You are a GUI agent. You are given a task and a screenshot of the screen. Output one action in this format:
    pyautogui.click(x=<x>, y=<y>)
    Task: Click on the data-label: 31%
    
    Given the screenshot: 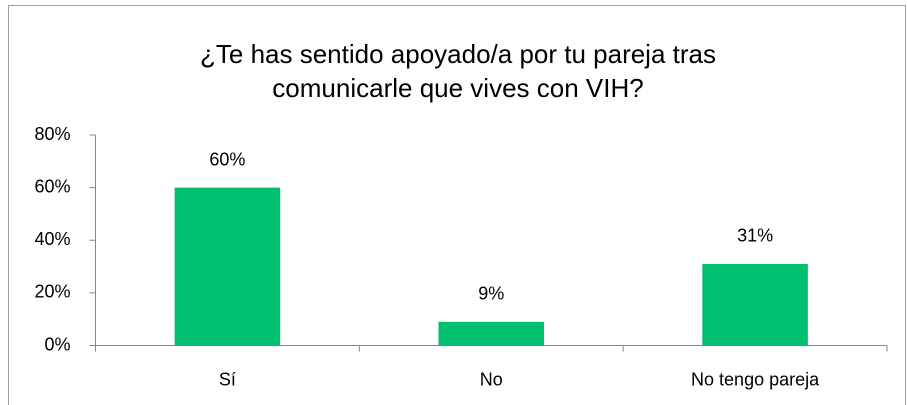 What is the action you would take?
    pyautogui.click(x=755, y=236)
    